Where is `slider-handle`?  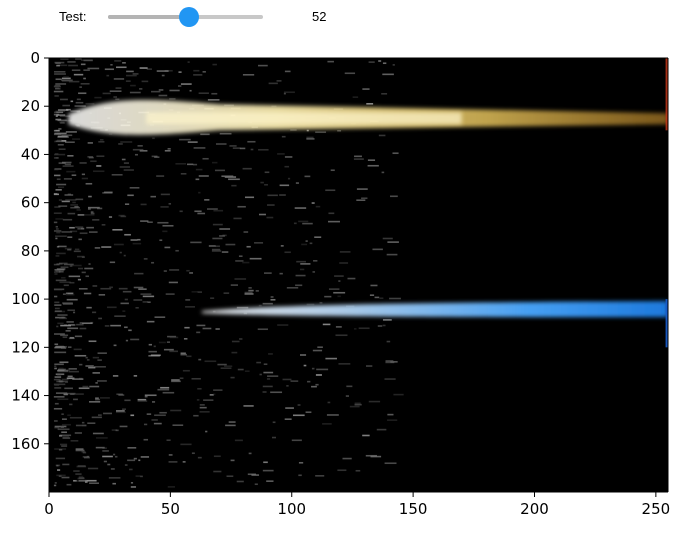
slider-handle is located at coordinates (188, 17).